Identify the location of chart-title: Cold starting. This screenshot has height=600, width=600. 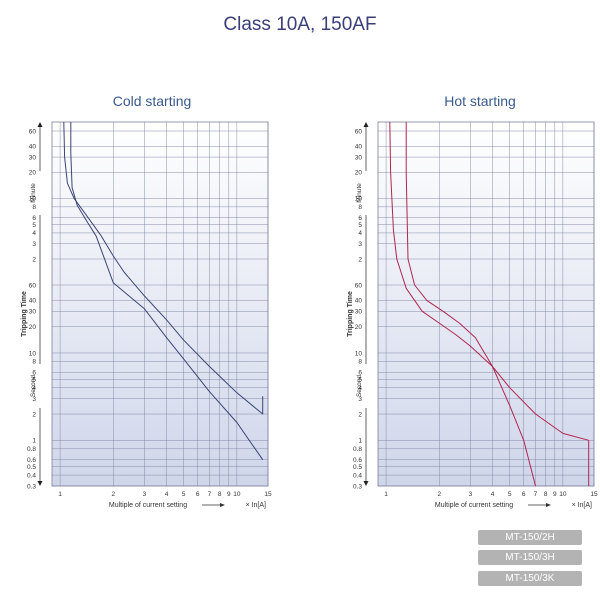
(152, 101).